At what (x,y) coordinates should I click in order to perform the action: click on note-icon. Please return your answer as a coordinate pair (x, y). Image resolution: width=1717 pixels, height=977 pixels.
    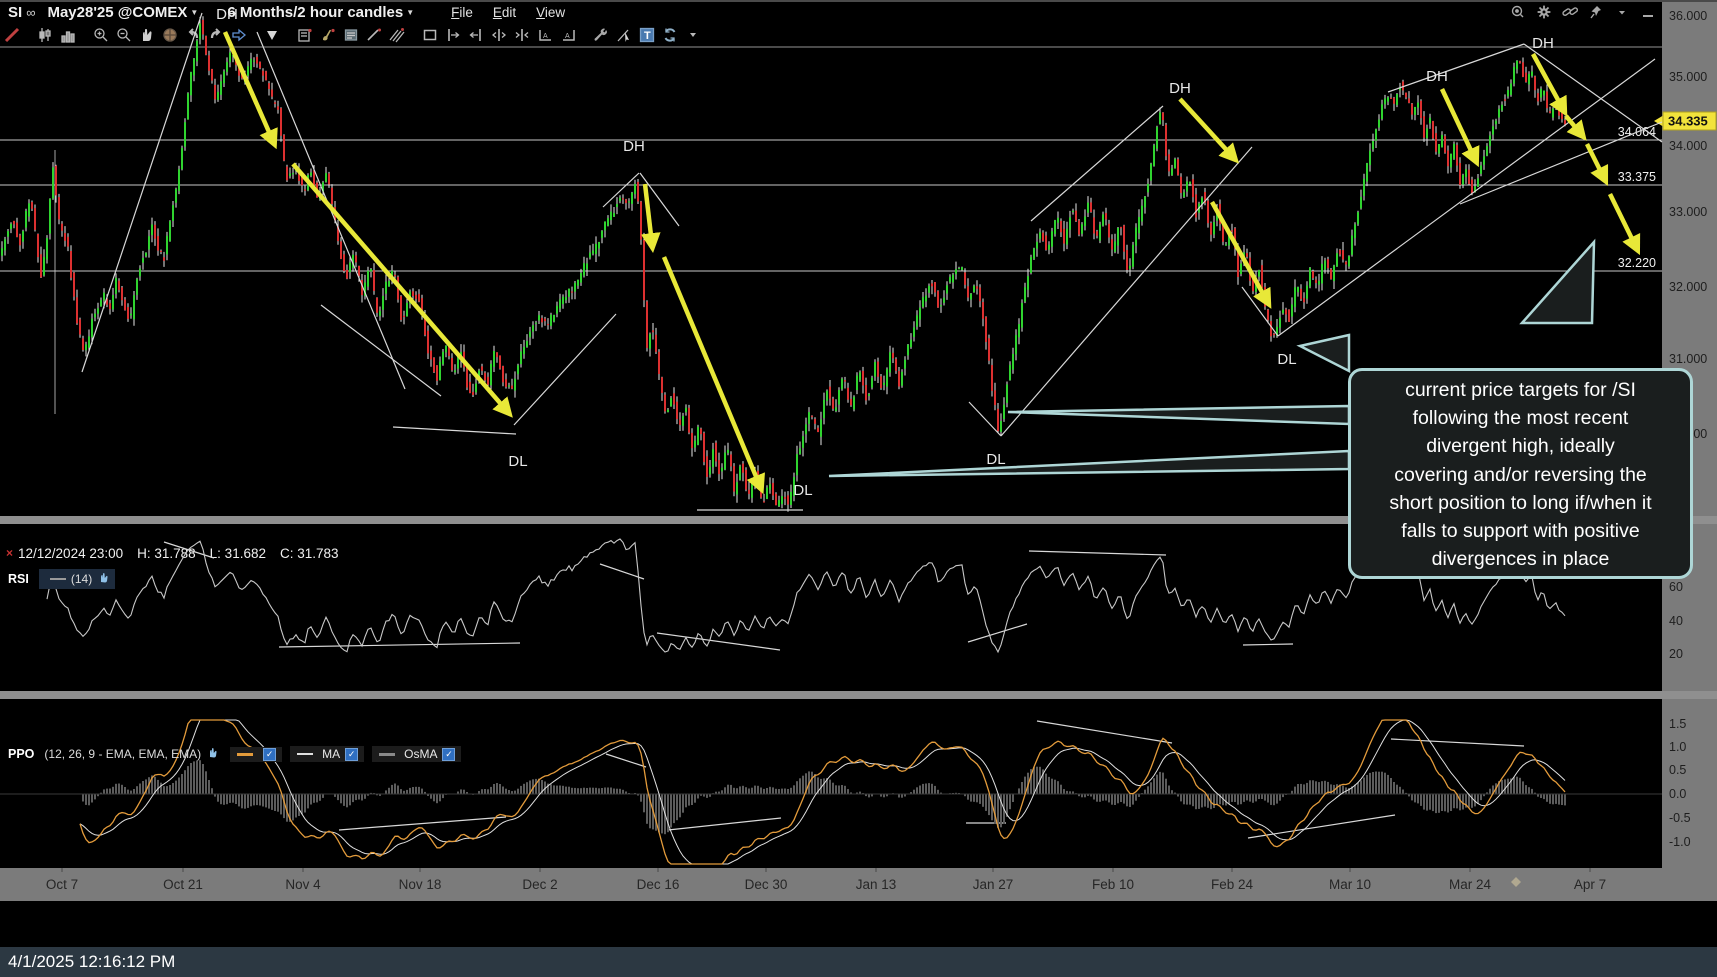
    Looking at the image, I should click on (304, 35).